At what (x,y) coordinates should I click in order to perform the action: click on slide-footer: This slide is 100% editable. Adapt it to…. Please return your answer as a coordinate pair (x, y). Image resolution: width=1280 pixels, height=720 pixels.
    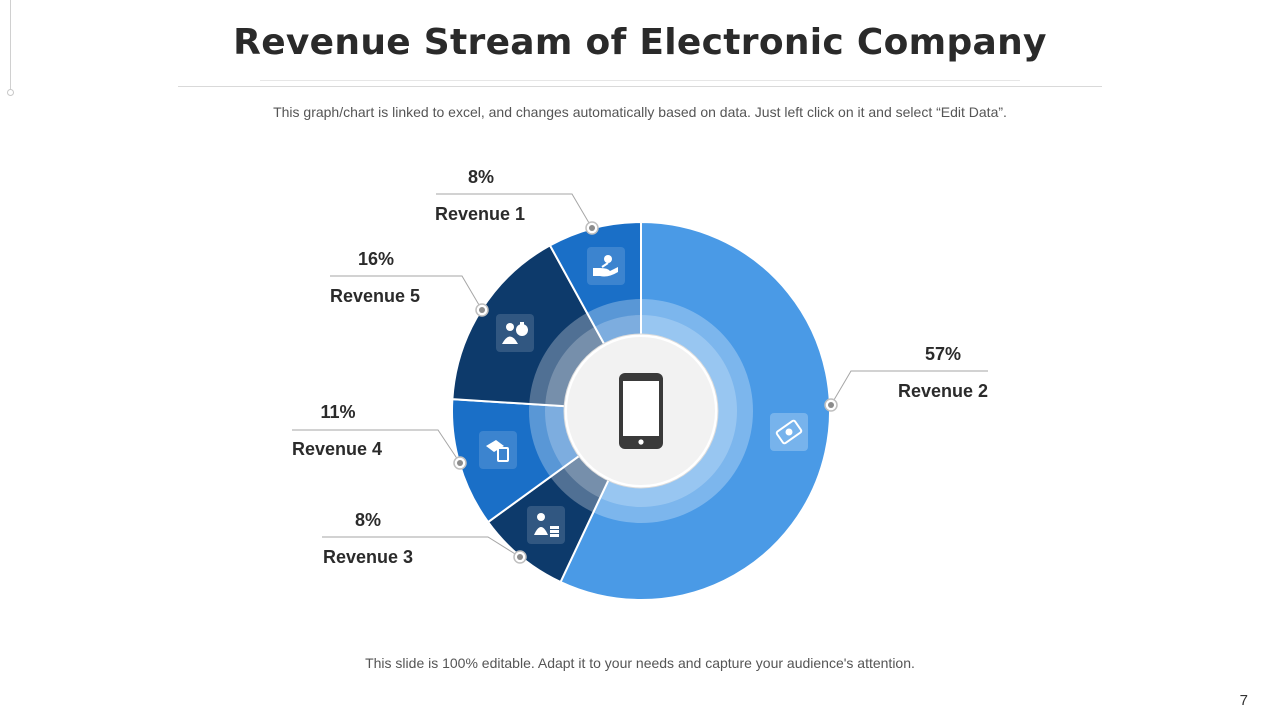
    Looking at the image, I should click on (640, 663).